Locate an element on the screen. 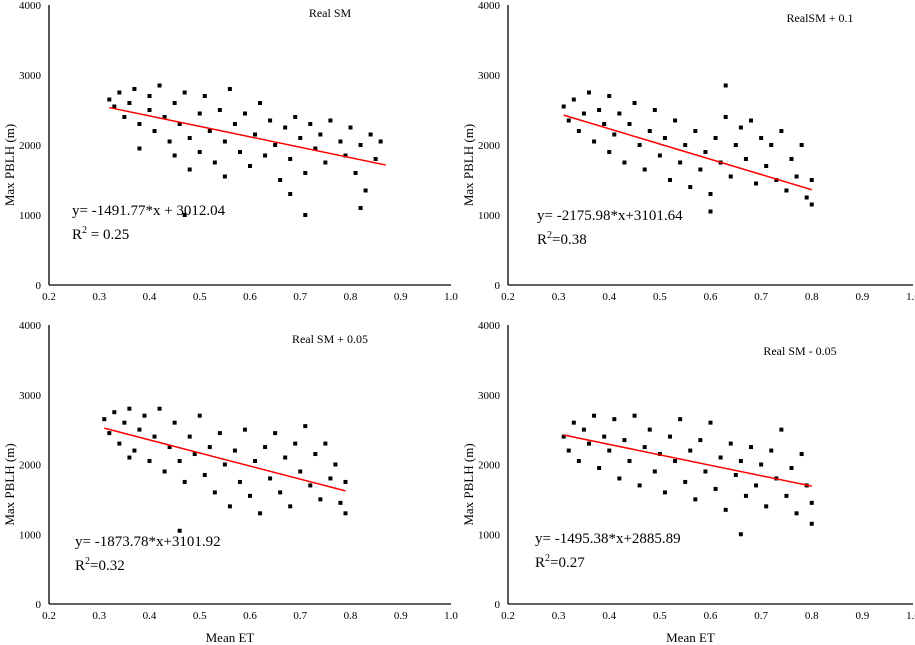 The image size is (915, 645). panel-title: Real SM - 0.05 is located at coordinates (799, 351).